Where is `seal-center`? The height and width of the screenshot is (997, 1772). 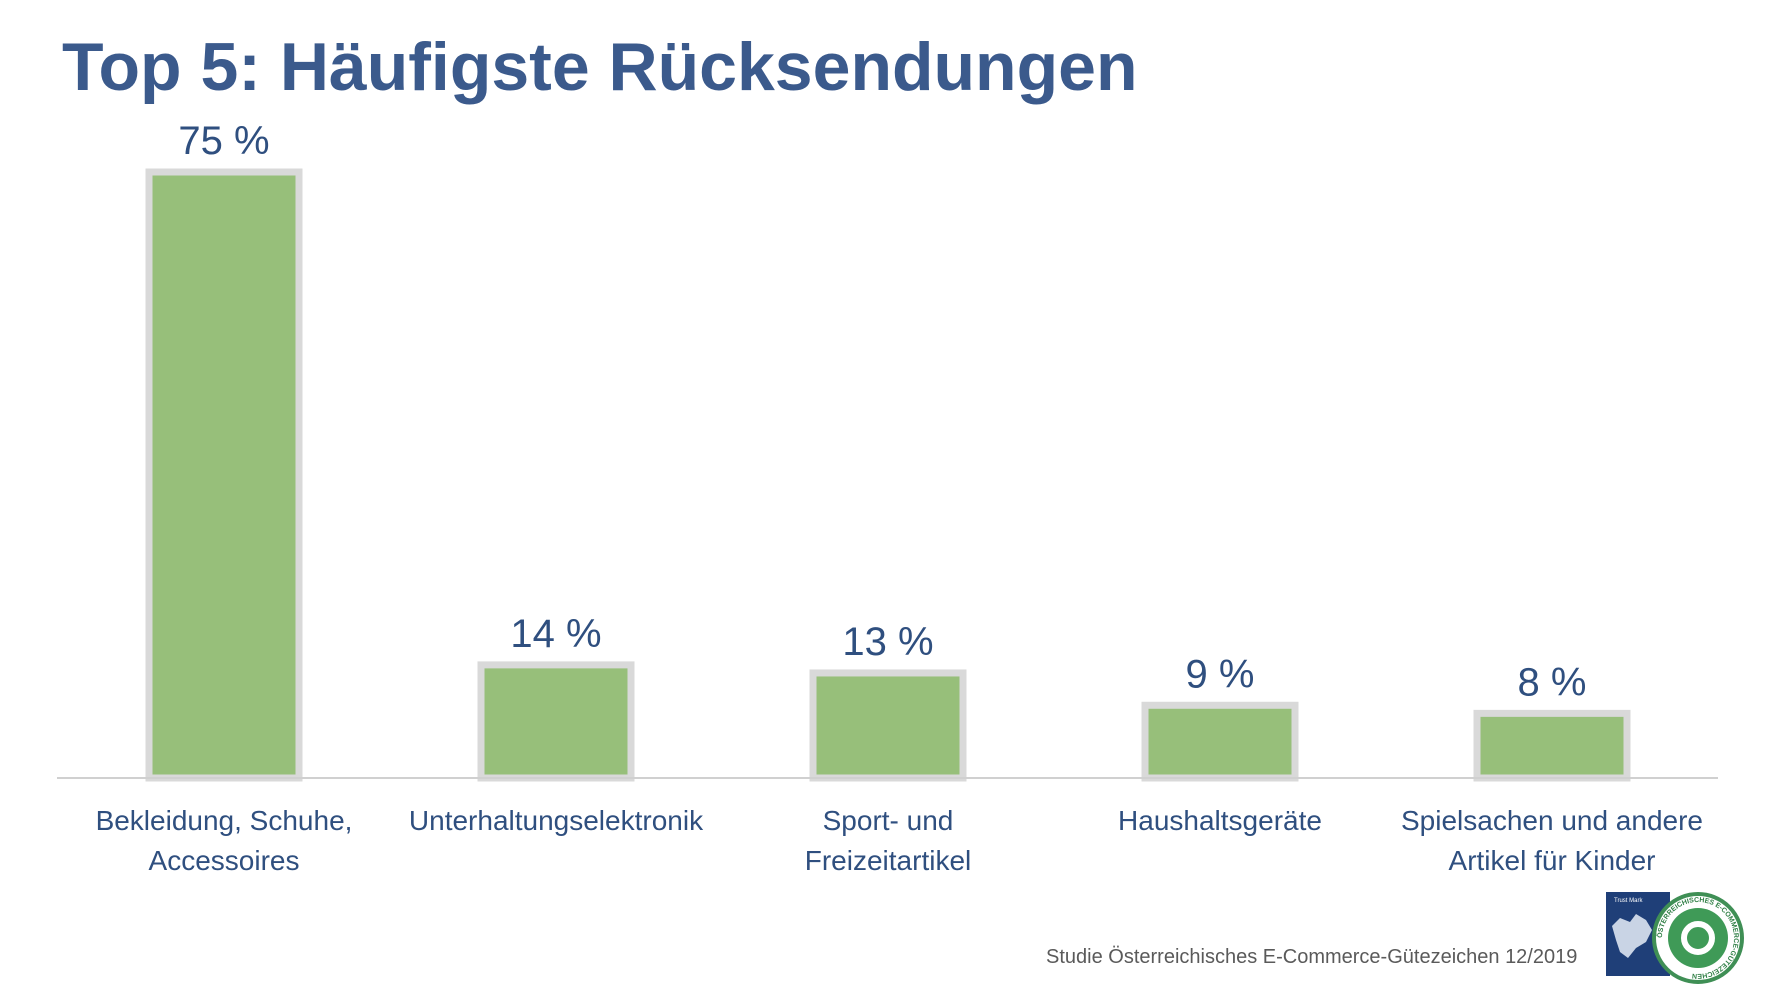 seal-center is located at coordinates (1698, 938).